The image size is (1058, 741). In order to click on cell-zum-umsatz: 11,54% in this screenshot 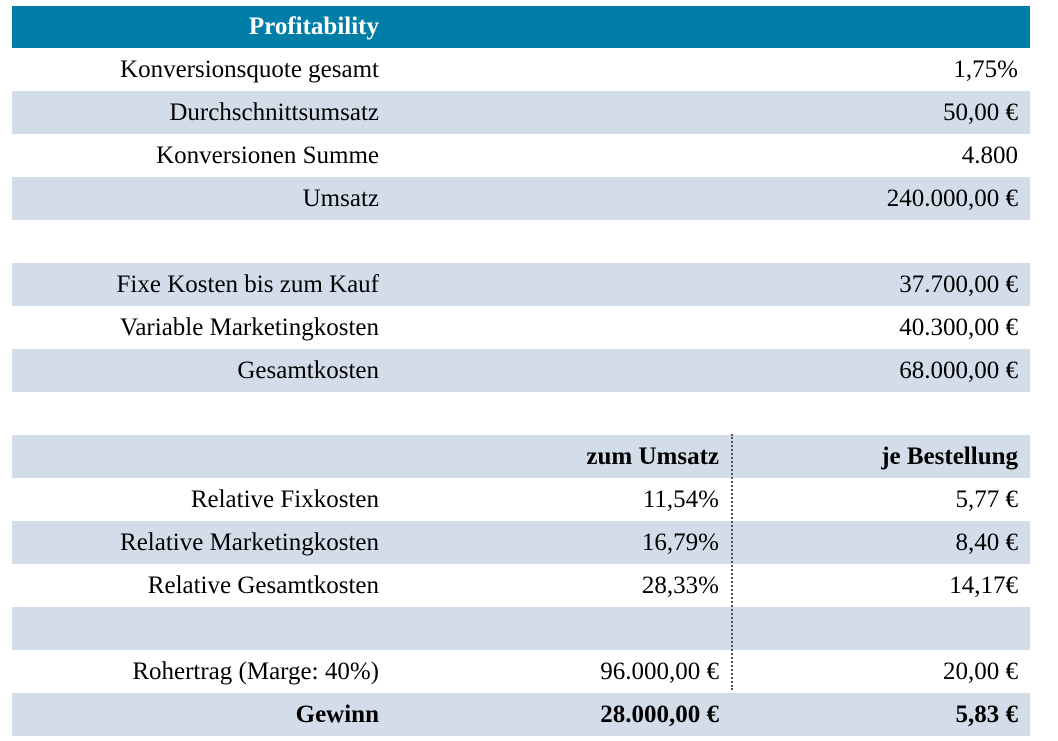, I will do `click(680, 499)`.